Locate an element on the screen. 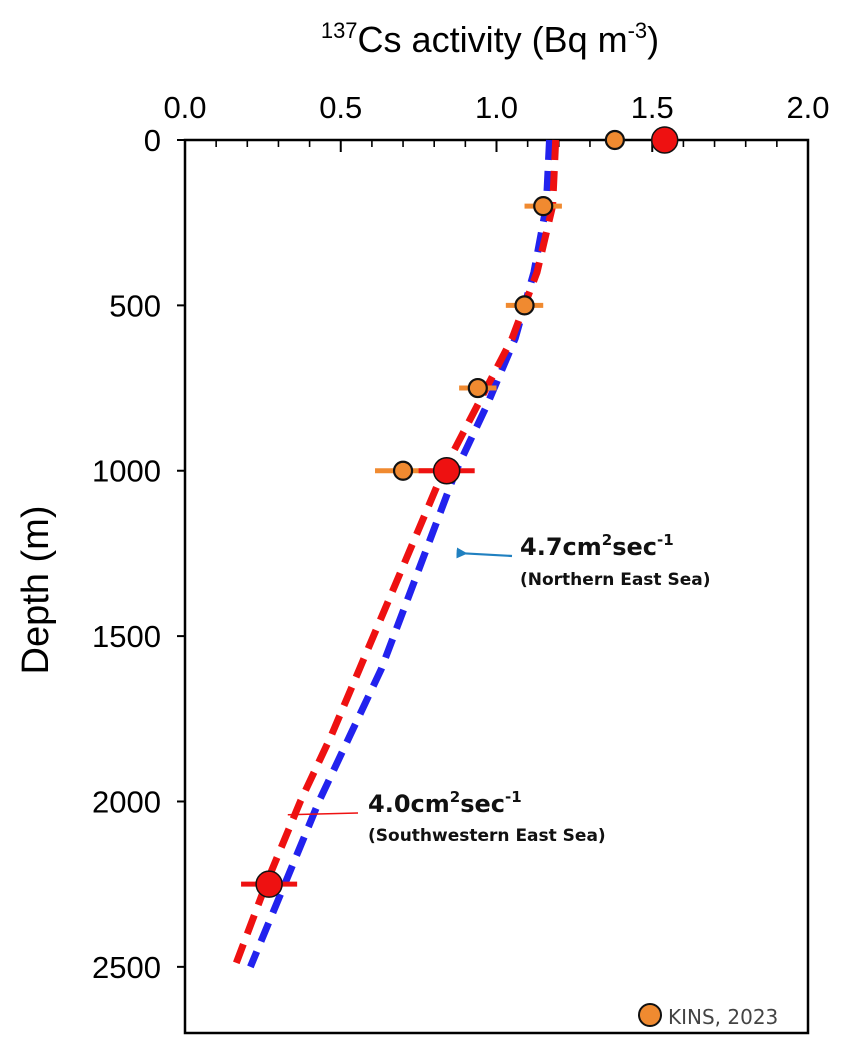 This screenshot has width=846, height=1047. x-tick-label: 1.0 is located at coordinates (496, 107).